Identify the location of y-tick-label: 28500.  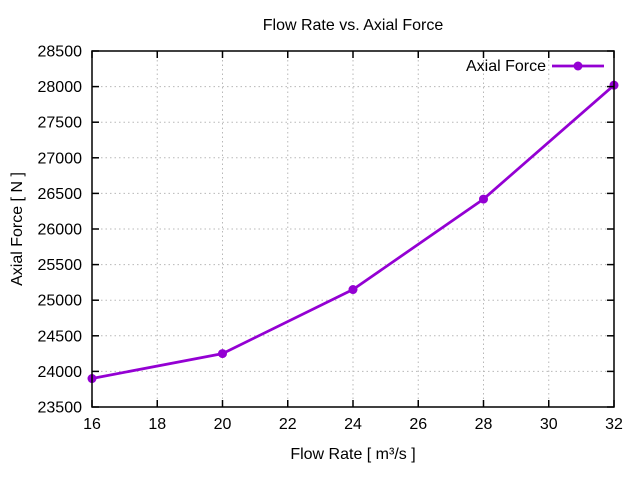
(60, 52).